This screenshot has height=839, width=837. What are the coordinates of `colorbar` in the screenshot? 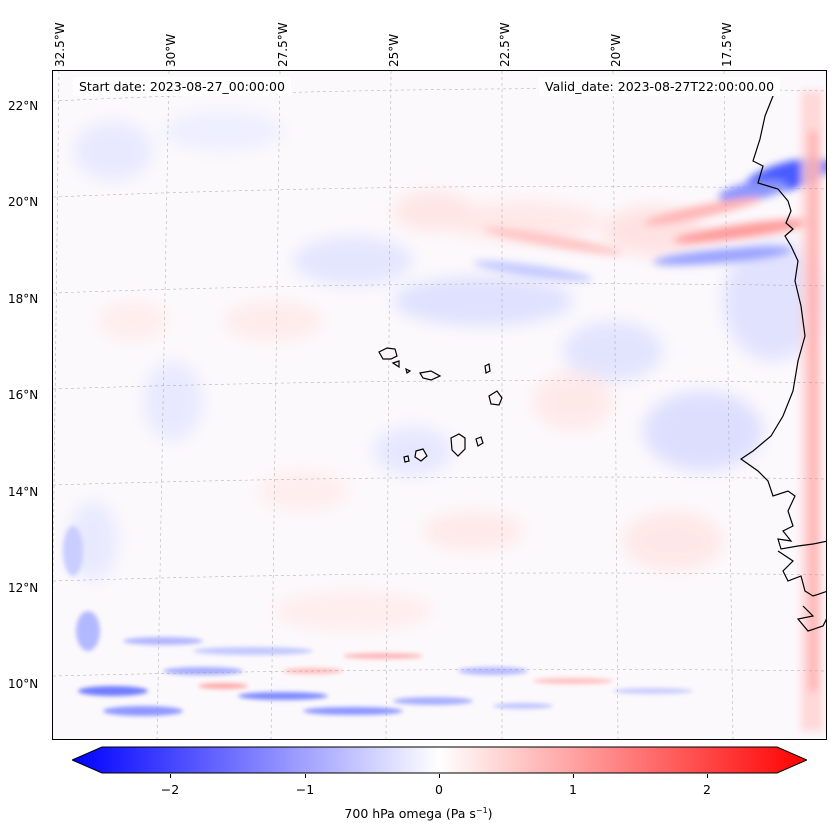 It's located at (439, 760).